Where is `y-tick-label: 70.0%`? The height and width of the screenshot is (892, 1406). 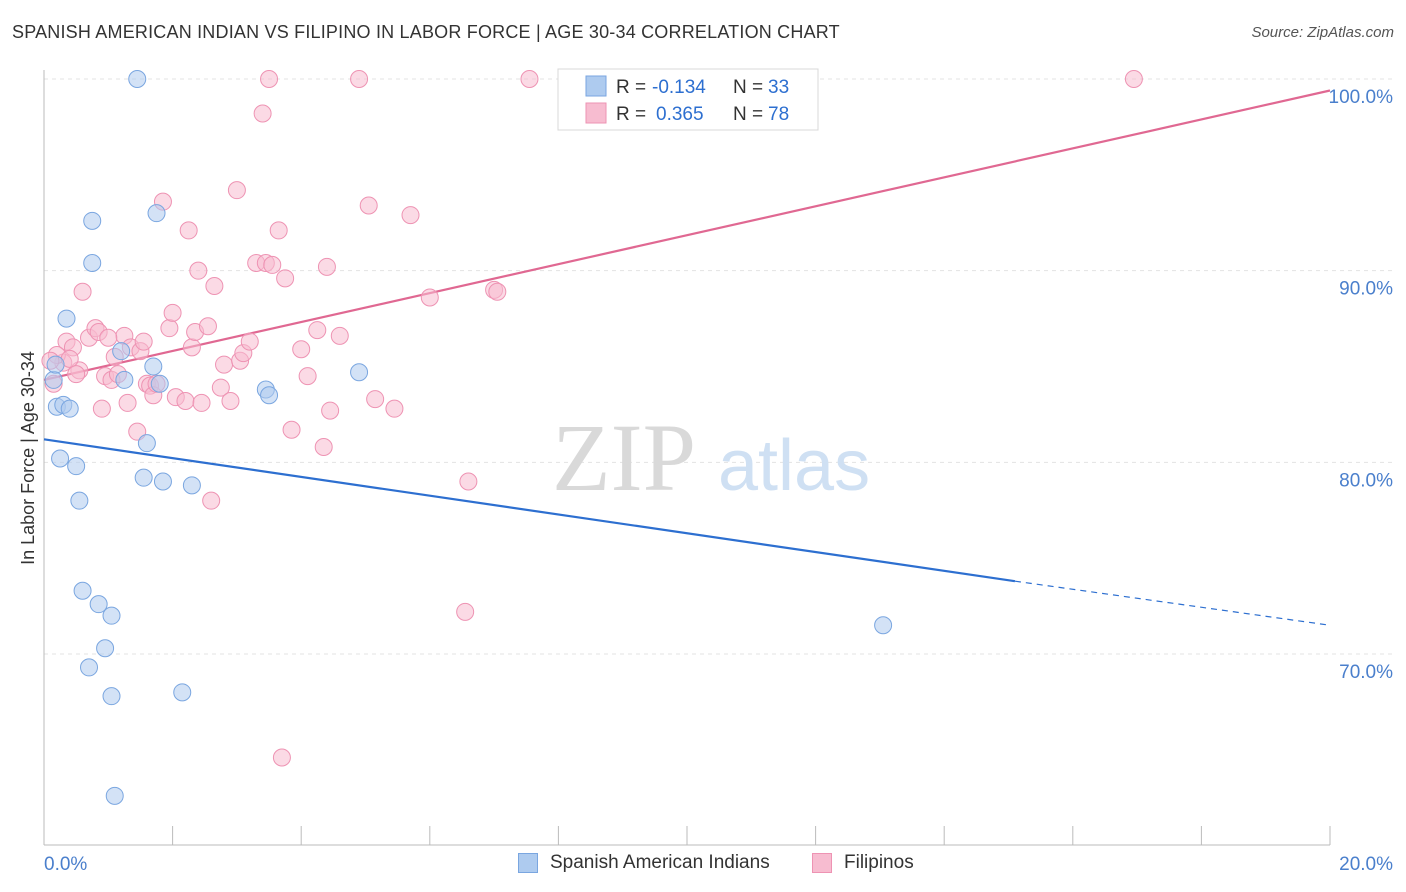
y-tick-label: 70.0% is located at coordinates (1366, 672).